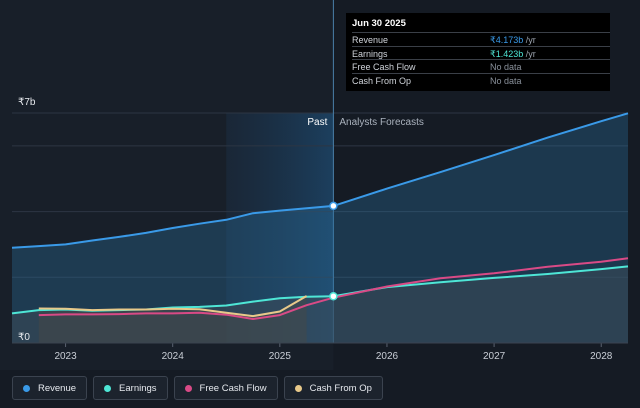  I want to click on cash-from-op-line, so click(173, 306).